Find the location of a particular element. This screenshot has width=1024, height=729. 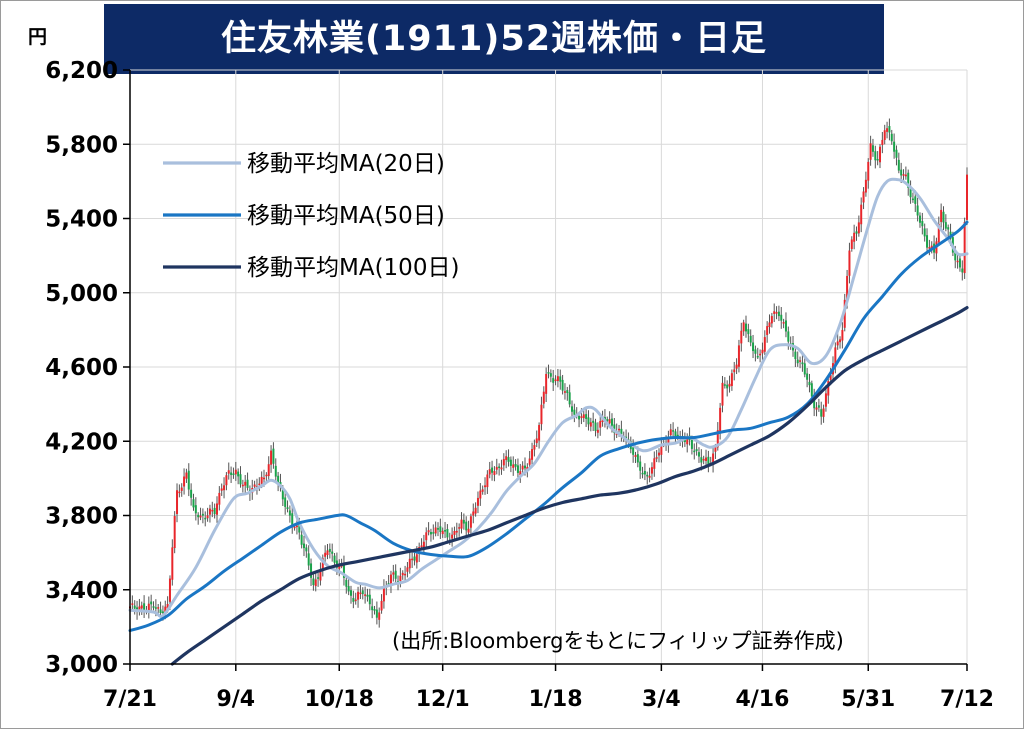

legend-label-ma50-line: 移動平均MA(50日) is located at coordinates (346, 216).